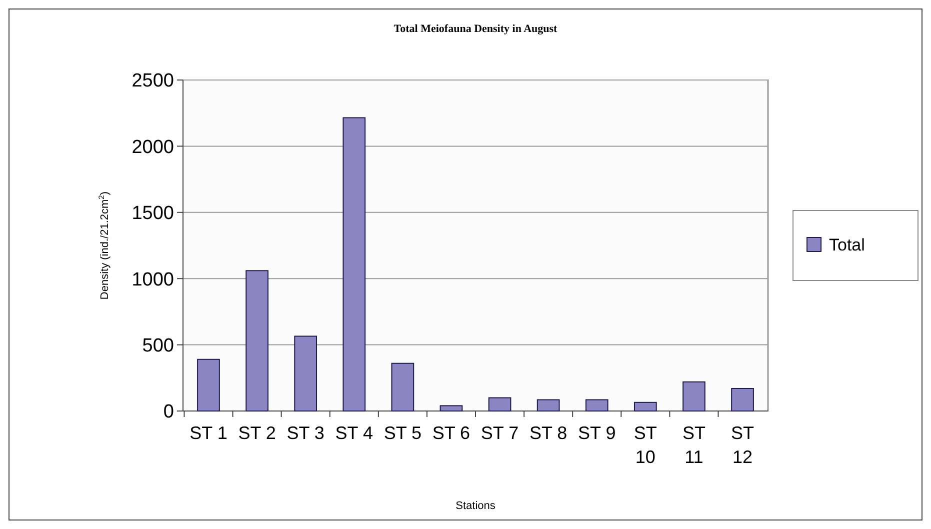  Describe the element at coordinates (168, 412) in the screenshot. I see `y-tick-label: 0` at that location.